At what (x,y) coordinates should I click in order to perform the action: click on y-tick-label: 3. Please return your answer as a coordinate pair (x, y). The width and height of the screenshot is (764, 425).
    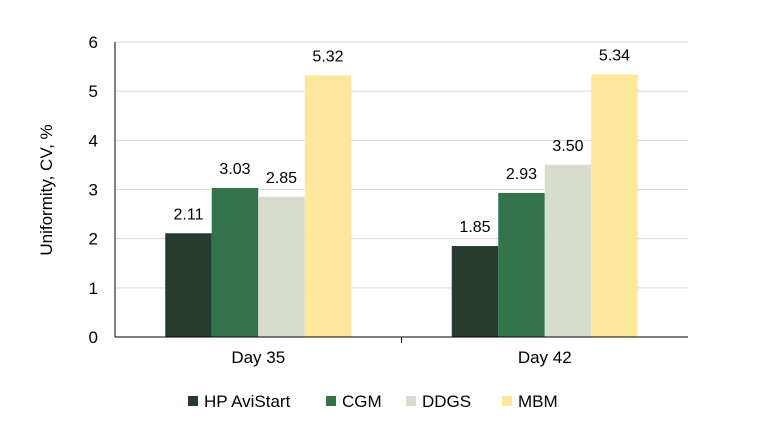
    Looking at the image, I should click on (93, 190).